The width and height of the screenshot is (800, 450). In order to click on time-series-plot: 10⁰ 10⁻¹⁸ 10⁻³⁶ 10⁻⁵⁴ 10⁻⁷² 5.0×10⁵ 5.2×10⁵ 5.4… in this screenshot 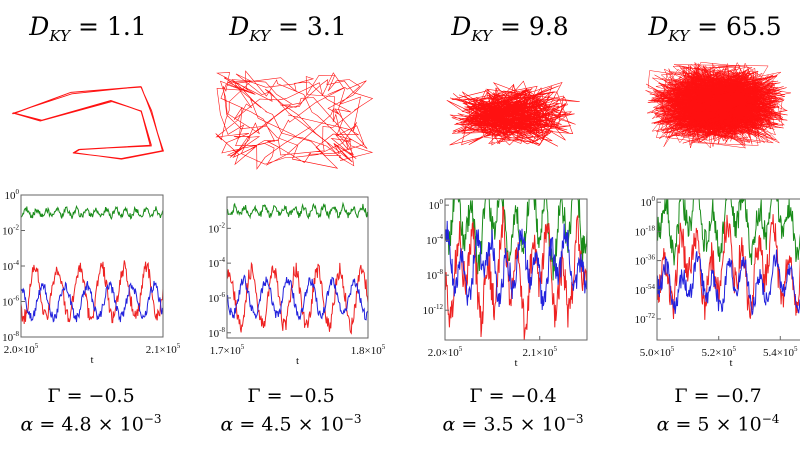, I will do `click(717, 282)`.